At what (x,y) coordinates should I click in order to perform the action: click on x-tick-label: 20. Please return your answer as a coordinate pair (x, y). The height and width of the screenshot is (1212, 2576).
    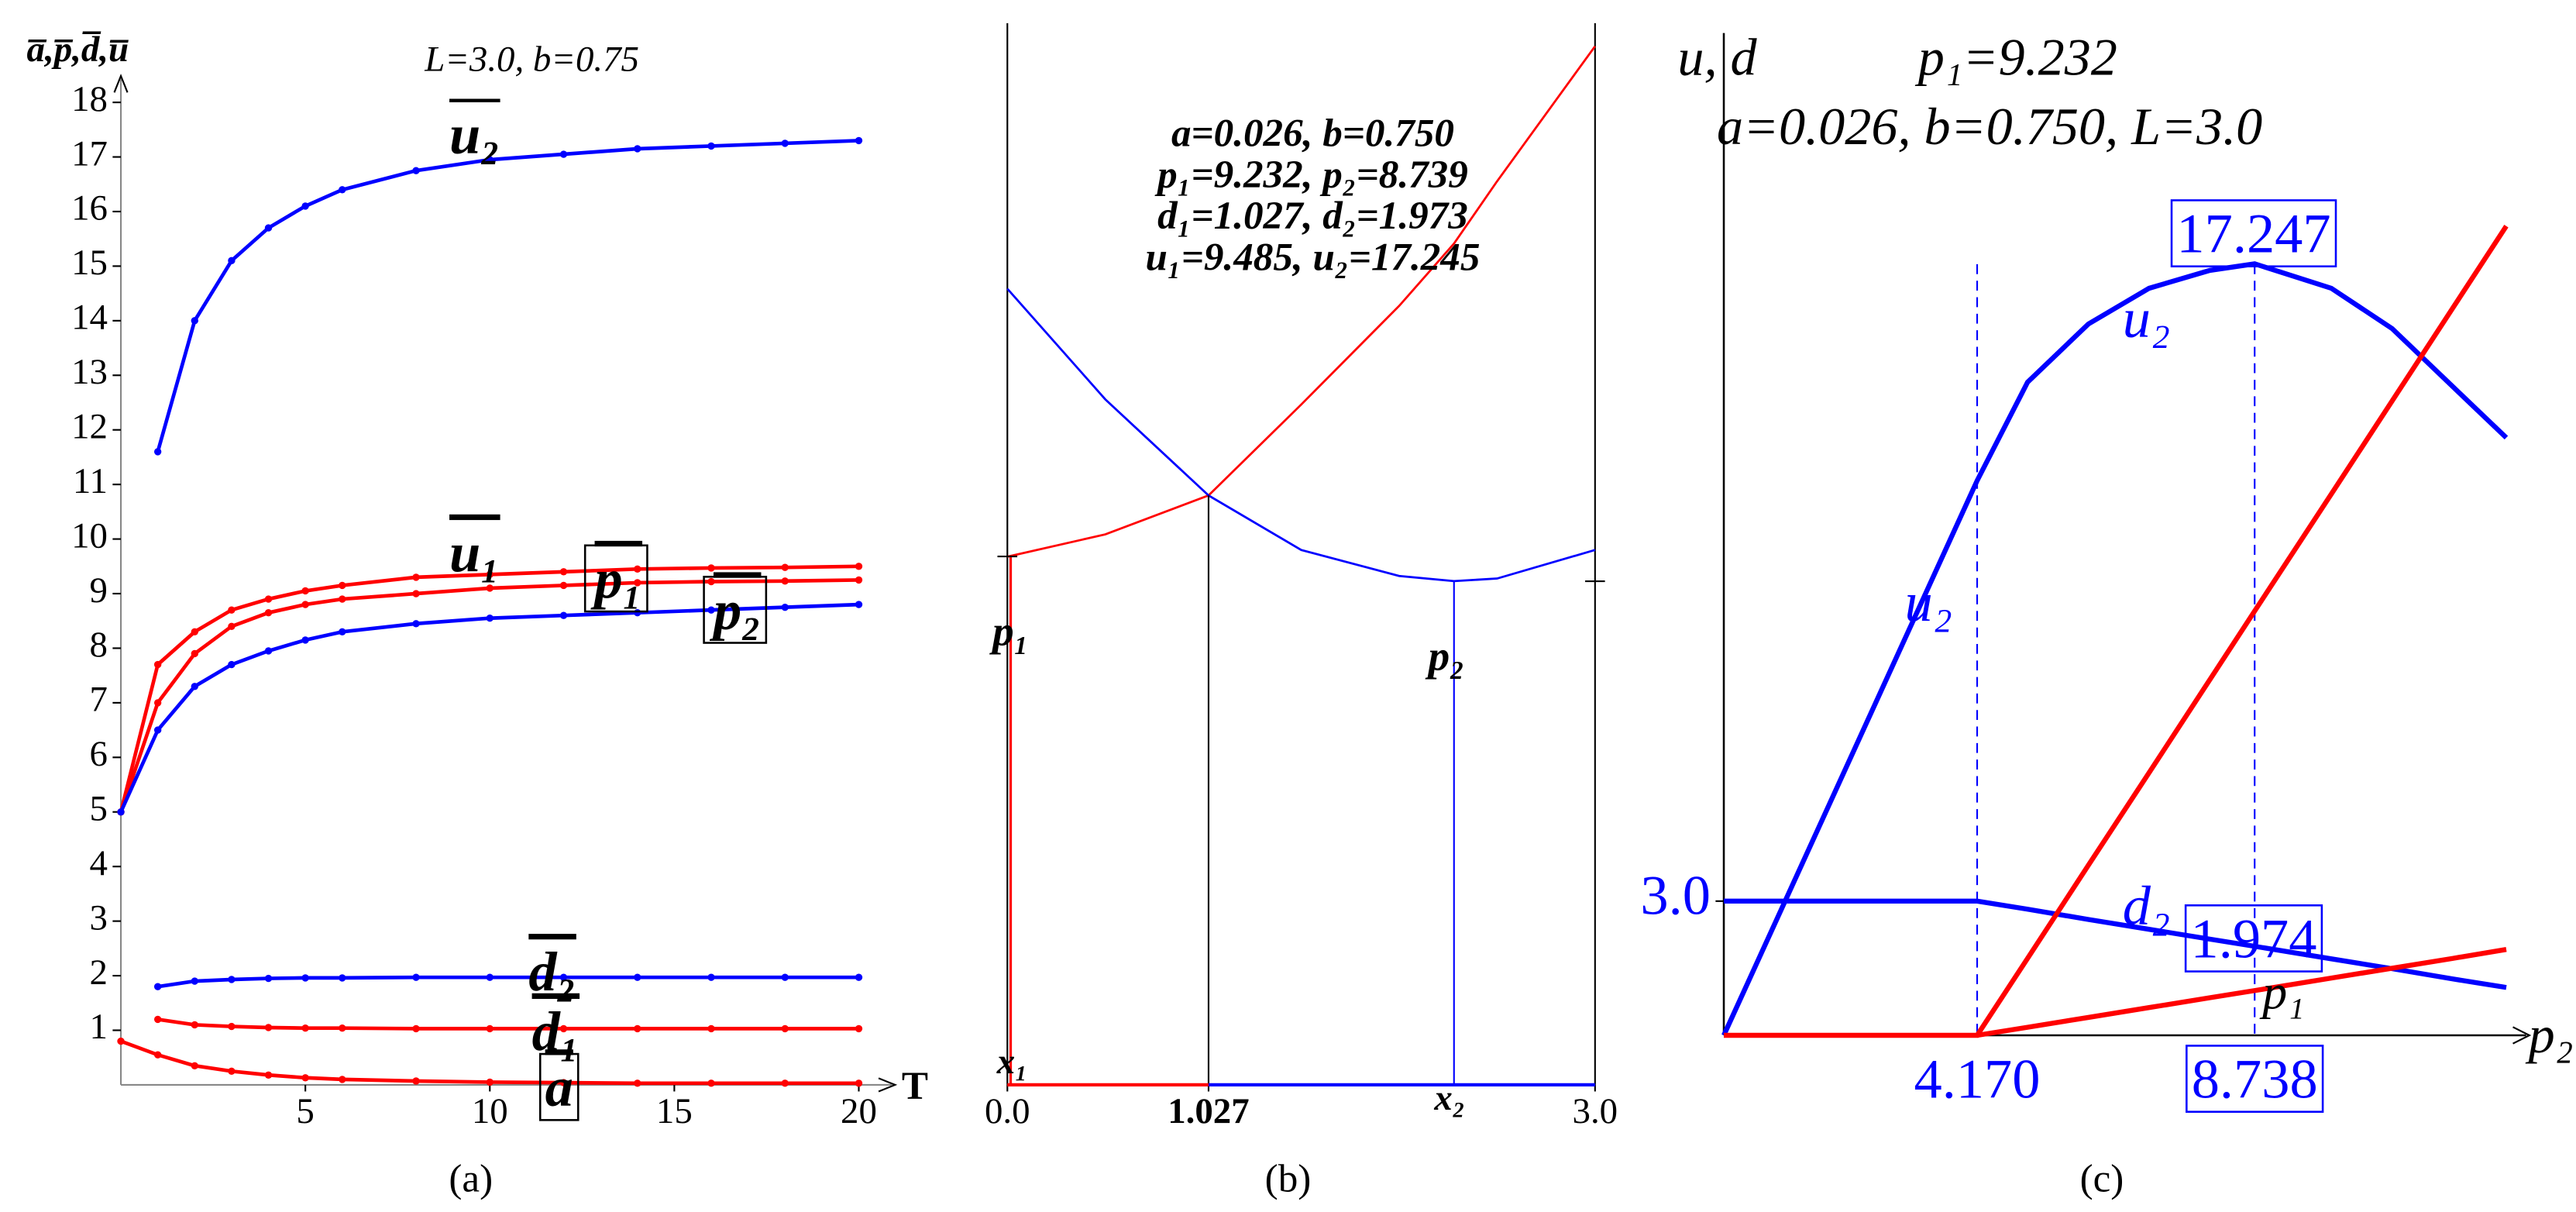
    Looking at the image, I should click on (859, 1111).